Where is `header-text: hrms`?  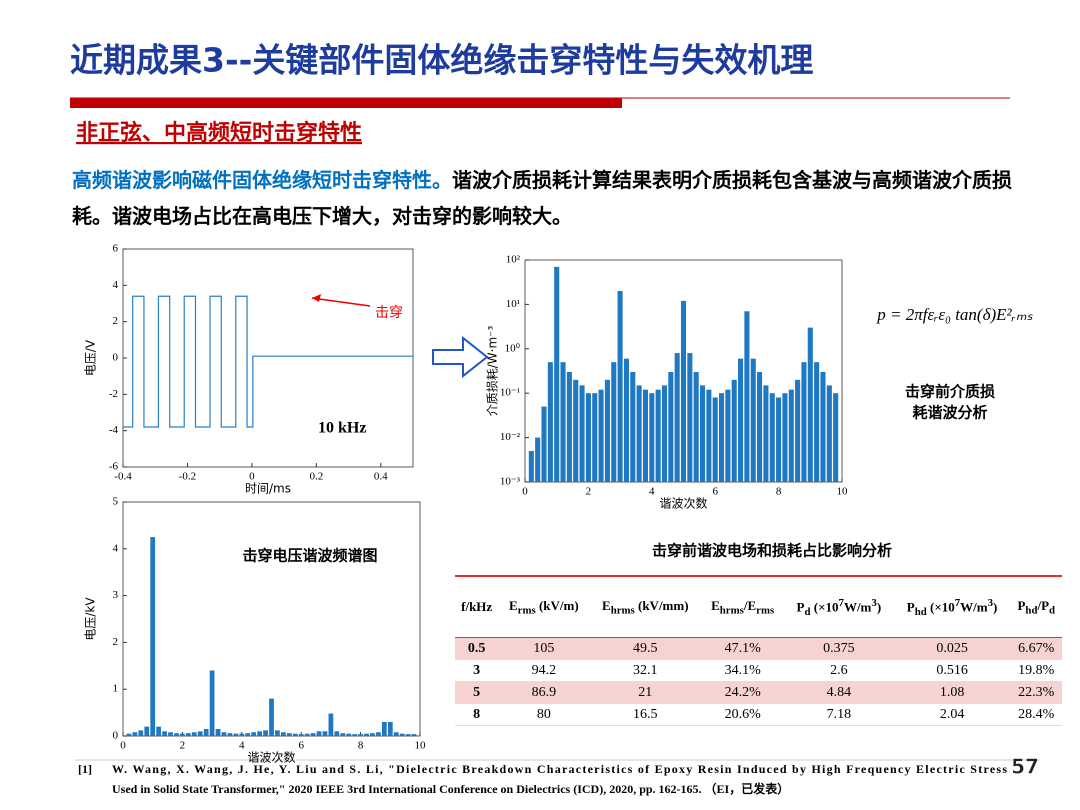
header-text: hrms is located at coordinates (731, 610).